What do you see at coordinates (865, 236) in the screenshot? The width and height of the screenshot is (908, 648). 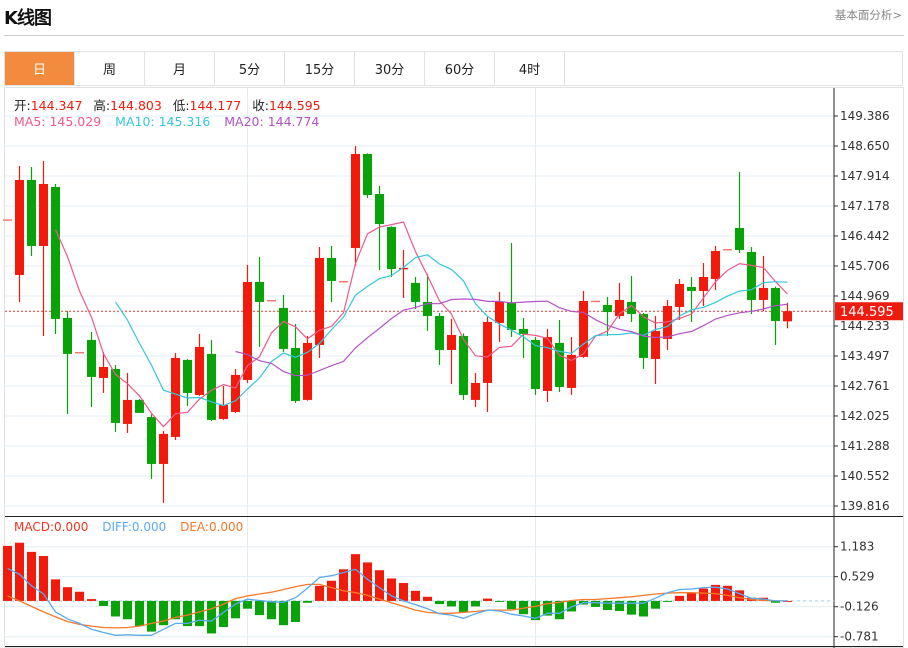 I see `price-tick-label: 146.442` at bounding box center [865, 236].